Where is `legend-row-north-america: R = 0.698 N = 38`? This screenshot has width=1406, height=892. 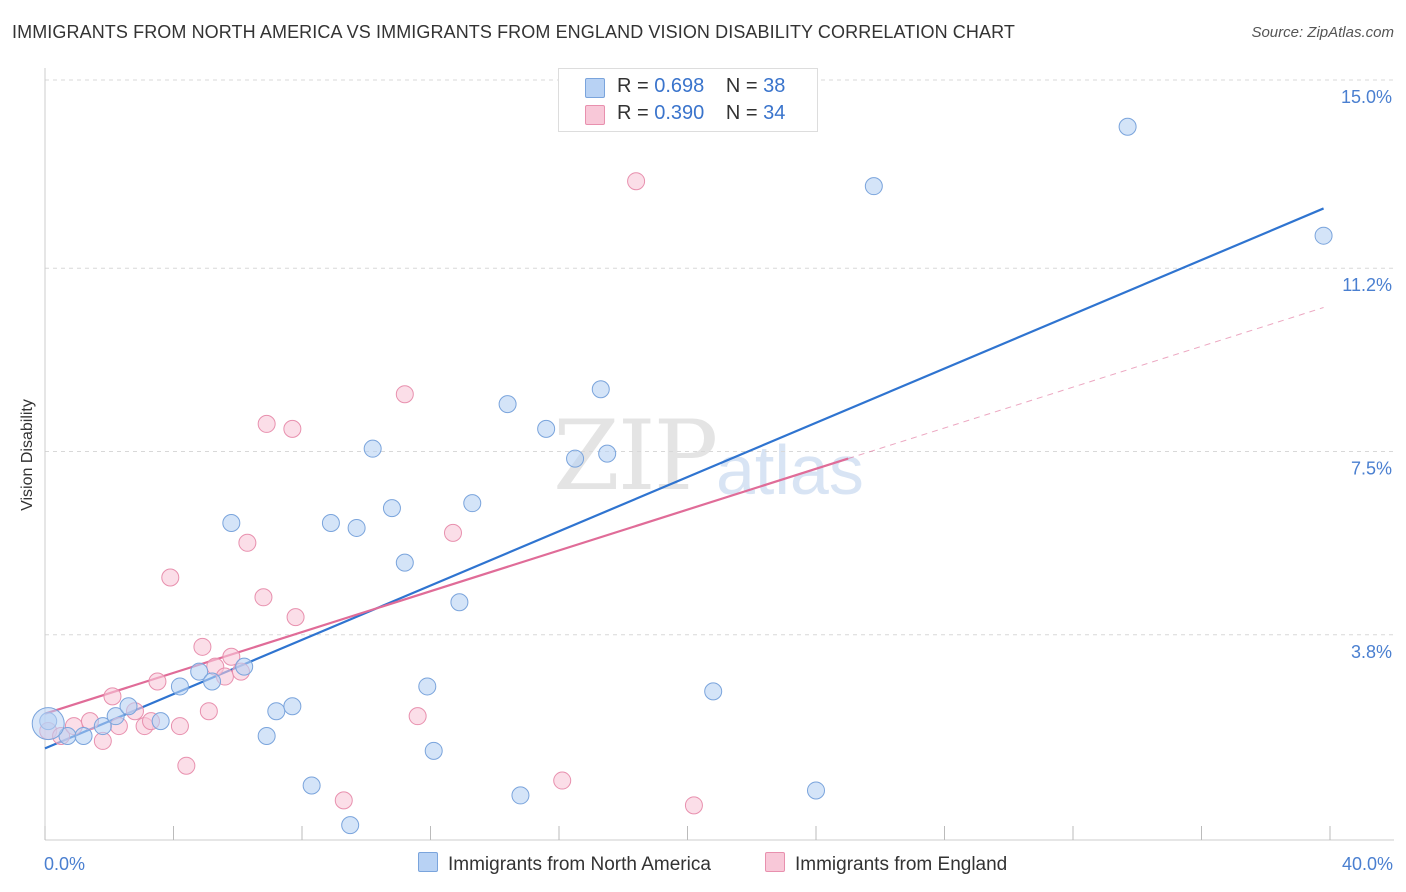 legend-row-north-america: R = 0.698 N = 38 is located at coordinates (685, 86).